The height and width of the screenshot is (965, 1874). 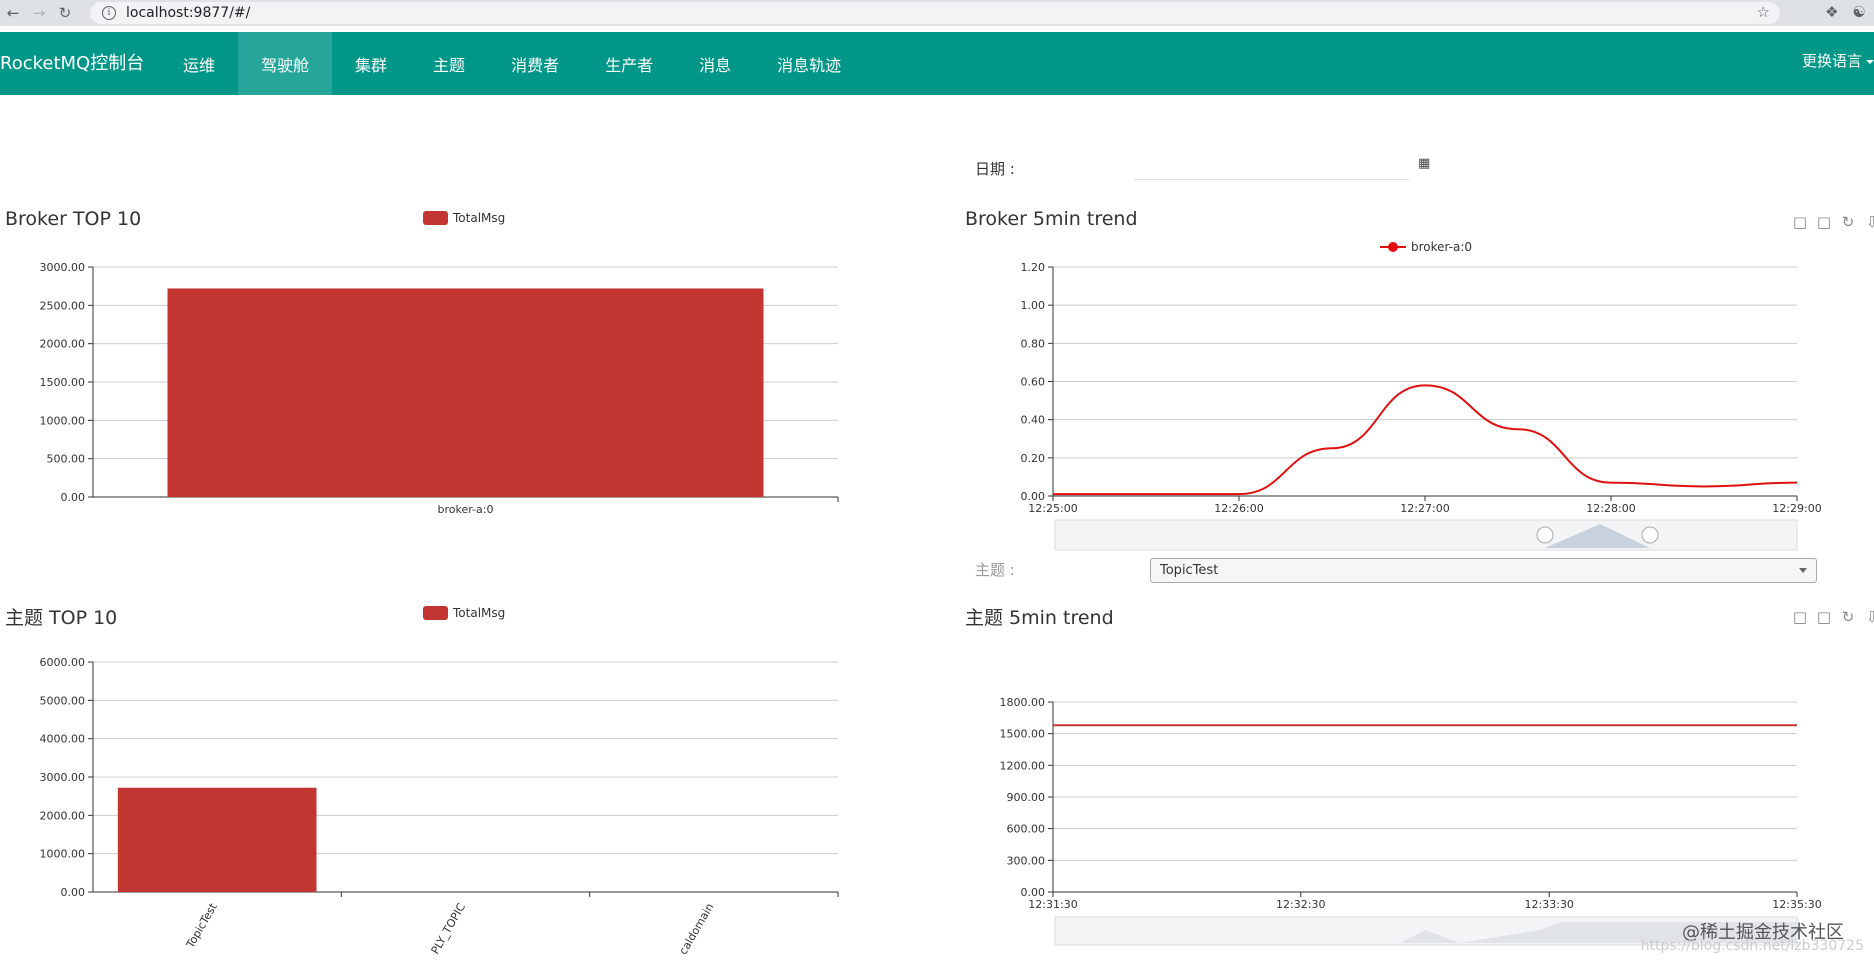 What do you see at coordinates (1023, 765) in the screenshot?
I see `y-tick-label: 1200.00` at bounding box center [1023, 765].